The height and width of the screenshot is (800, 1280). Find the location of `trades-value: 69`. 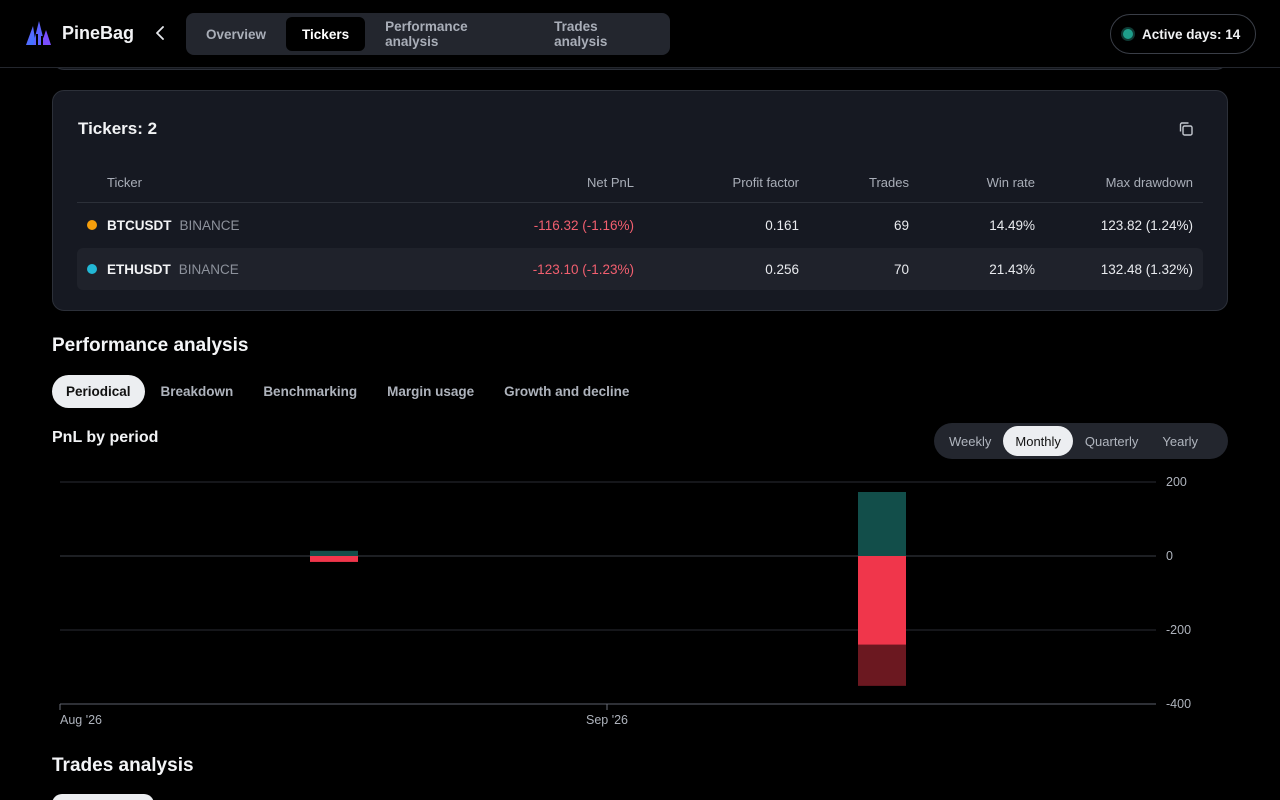

trades-value: 69 is located at coordinates (901, 225).